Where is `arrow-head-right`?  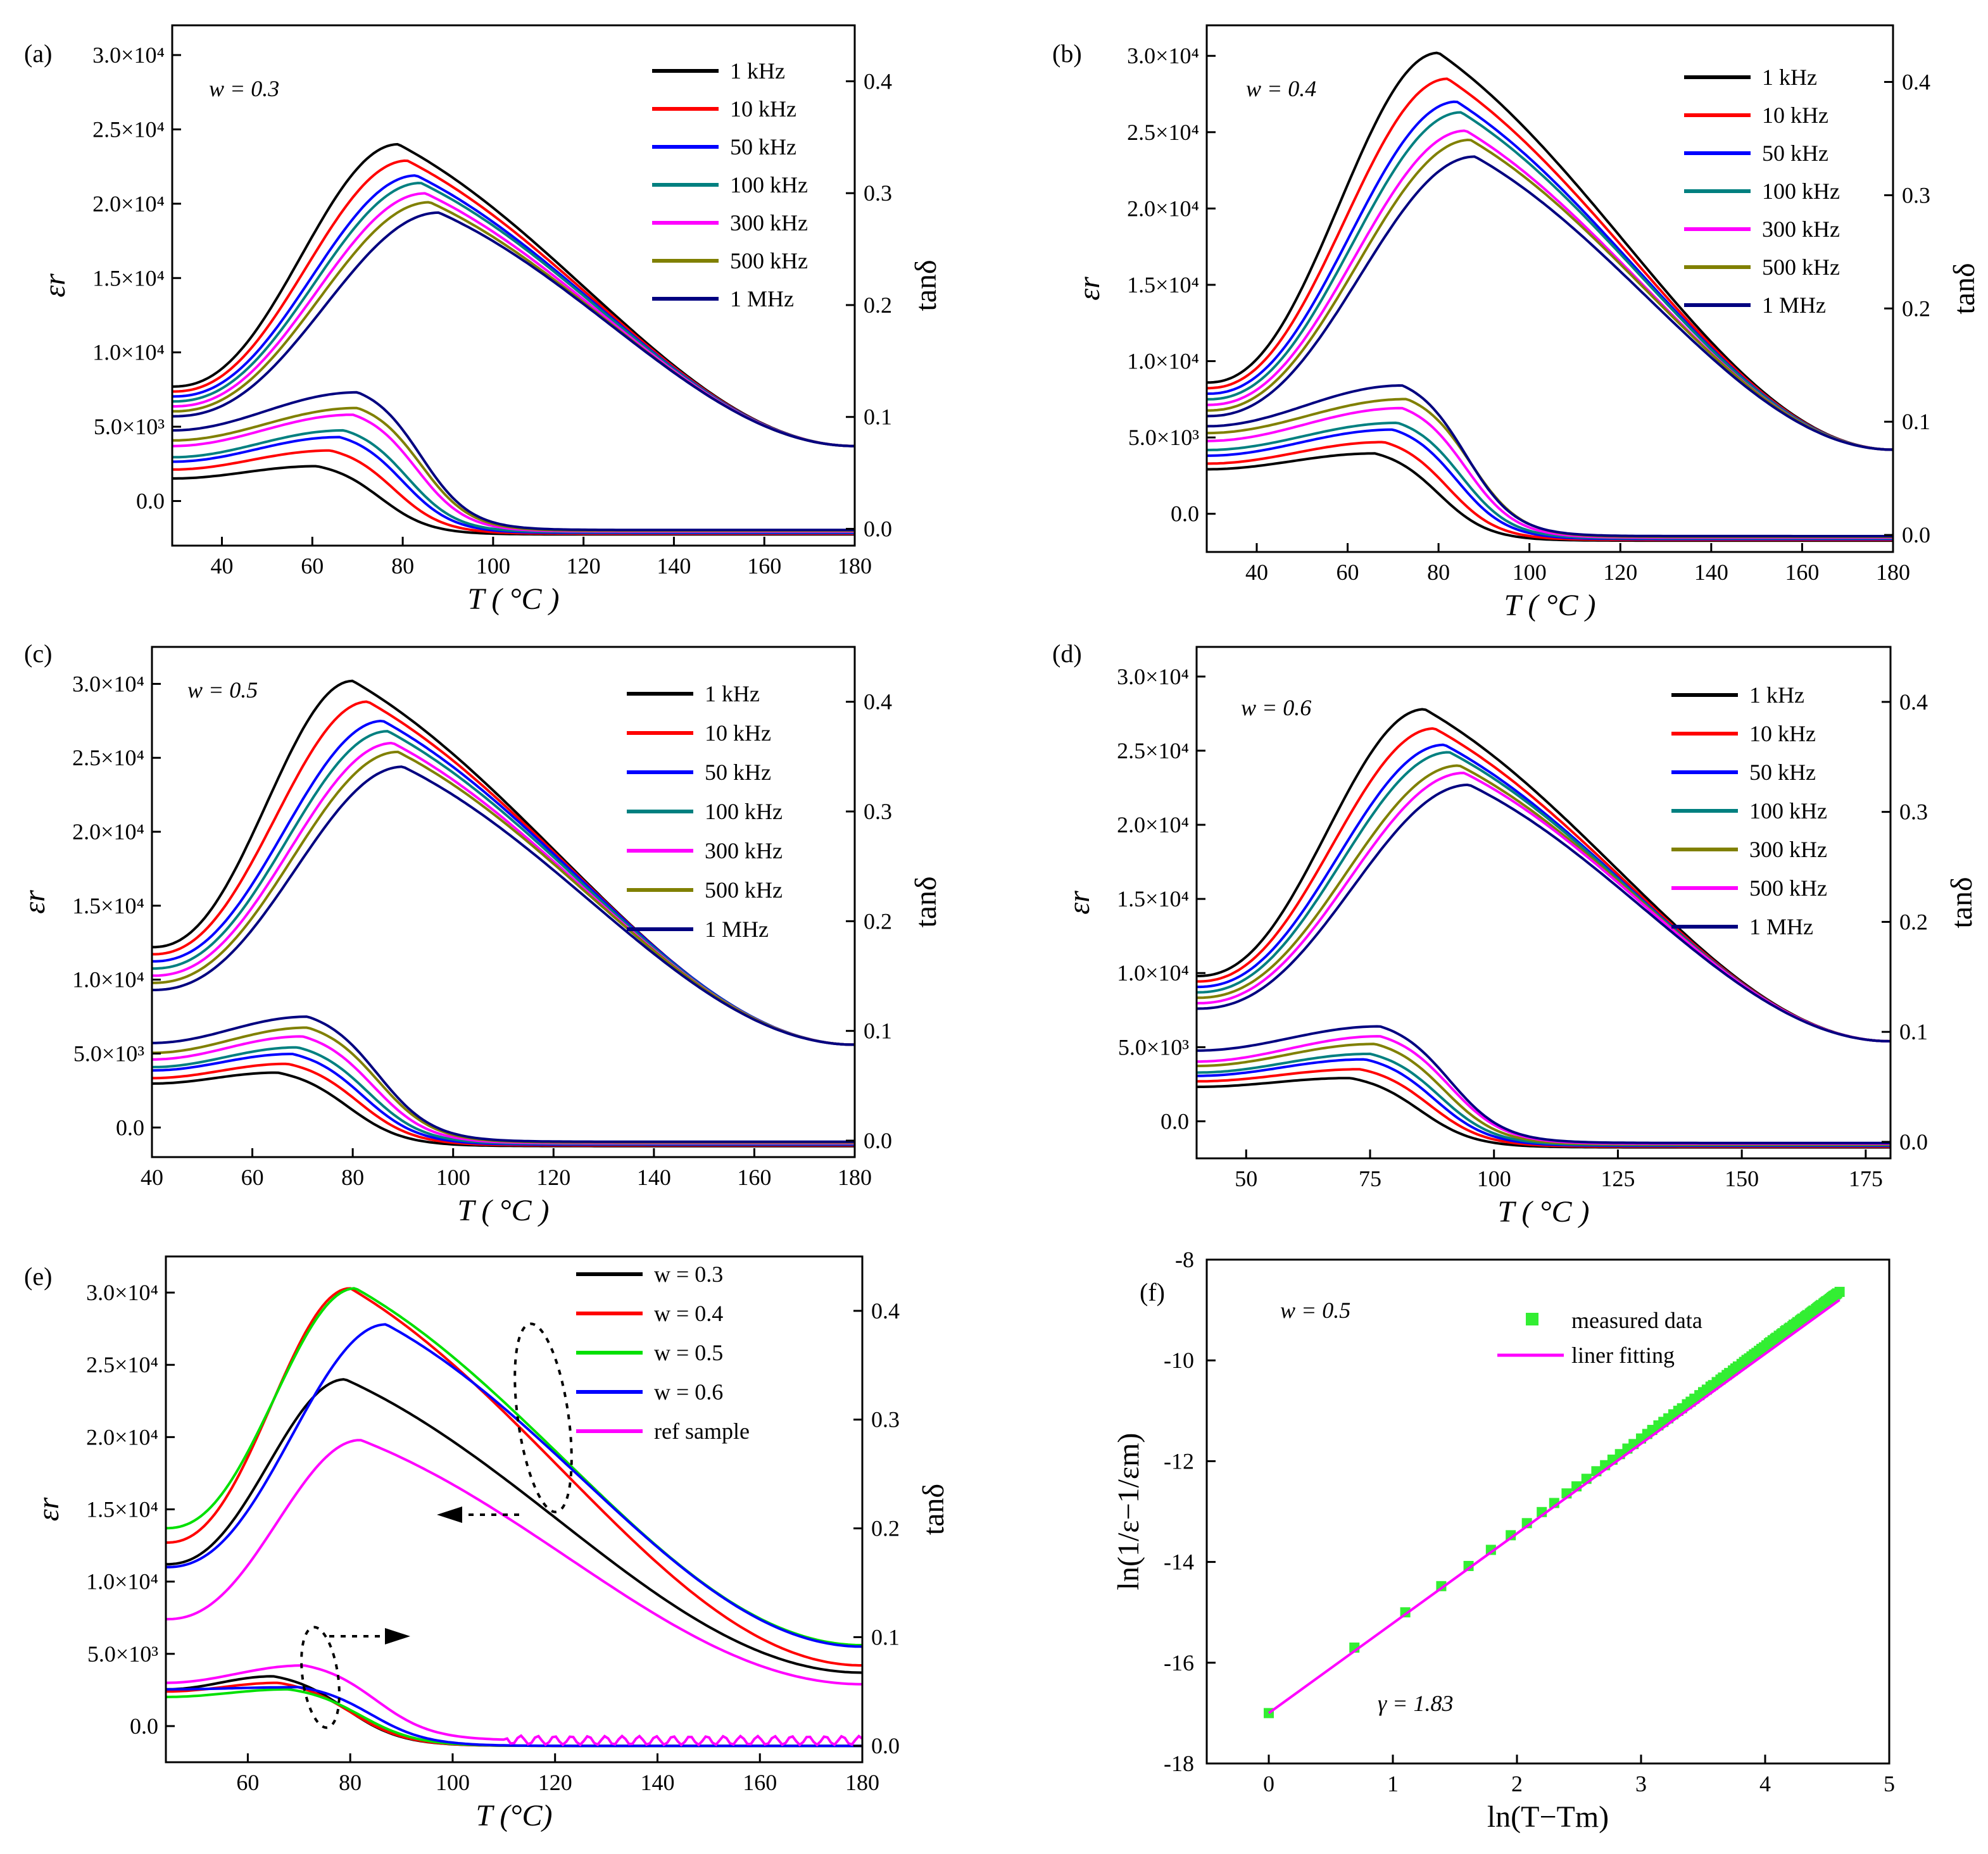 arrow-head-right is located at coordinates (397, 1636).